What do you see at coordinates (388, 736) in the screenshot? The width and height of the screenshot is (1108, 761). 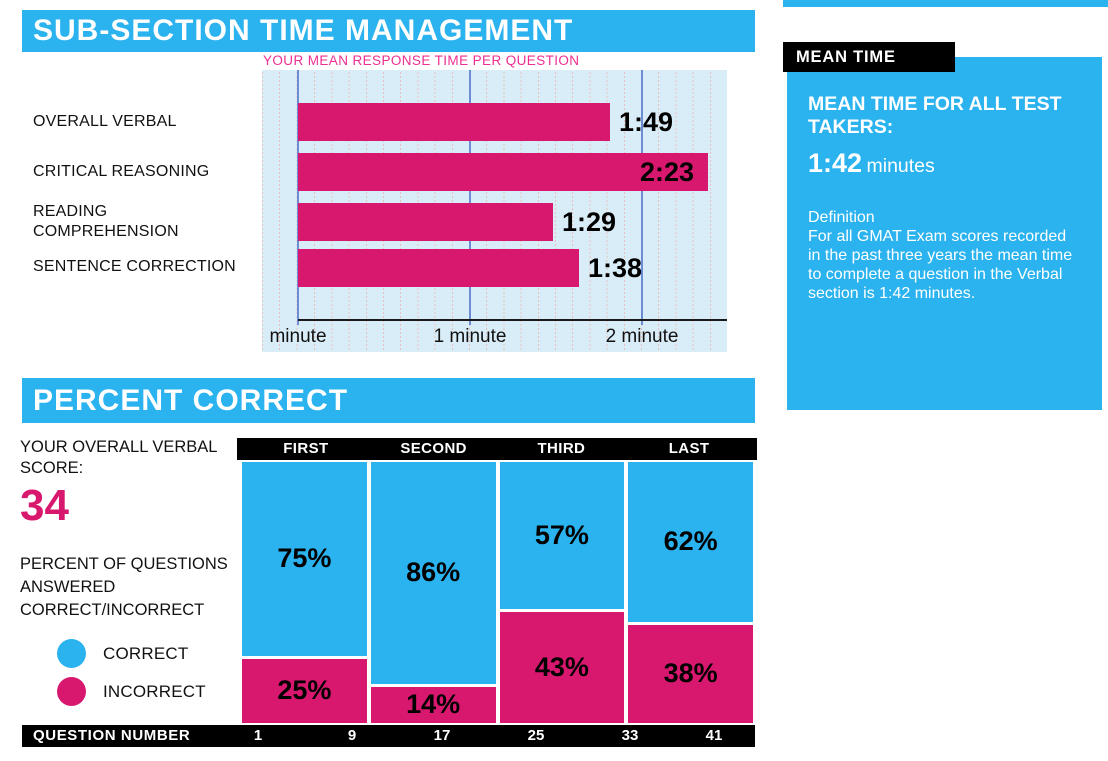 I see `question-number-bar: QUESTION NUMBER 1 9 17 25 33 41` at bounding box center [388, 736].